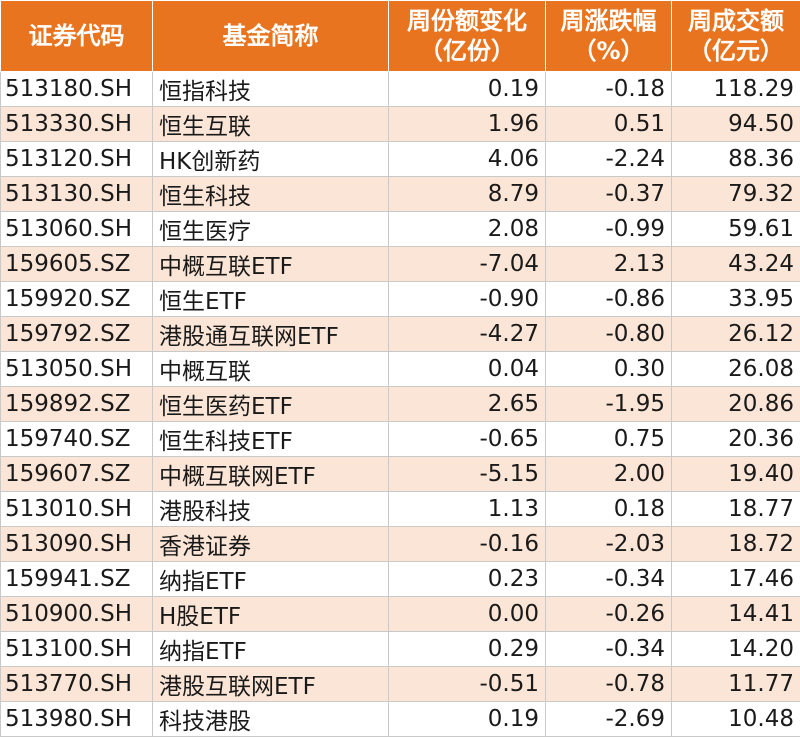  I want to click on fund-name-cell: 恒指科技, so click(271, 89).